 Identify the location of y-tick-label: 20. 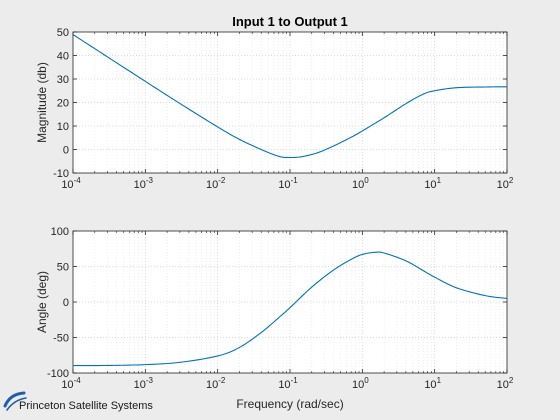
(63, 104).